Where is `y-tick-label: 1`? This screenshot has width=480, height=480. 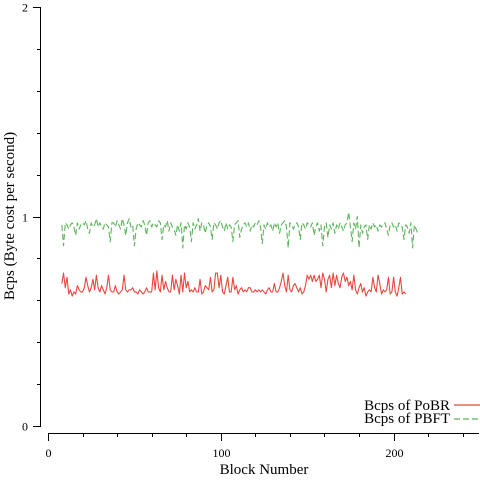 y-tick-label: 1 is located at coordinates (25, 218).